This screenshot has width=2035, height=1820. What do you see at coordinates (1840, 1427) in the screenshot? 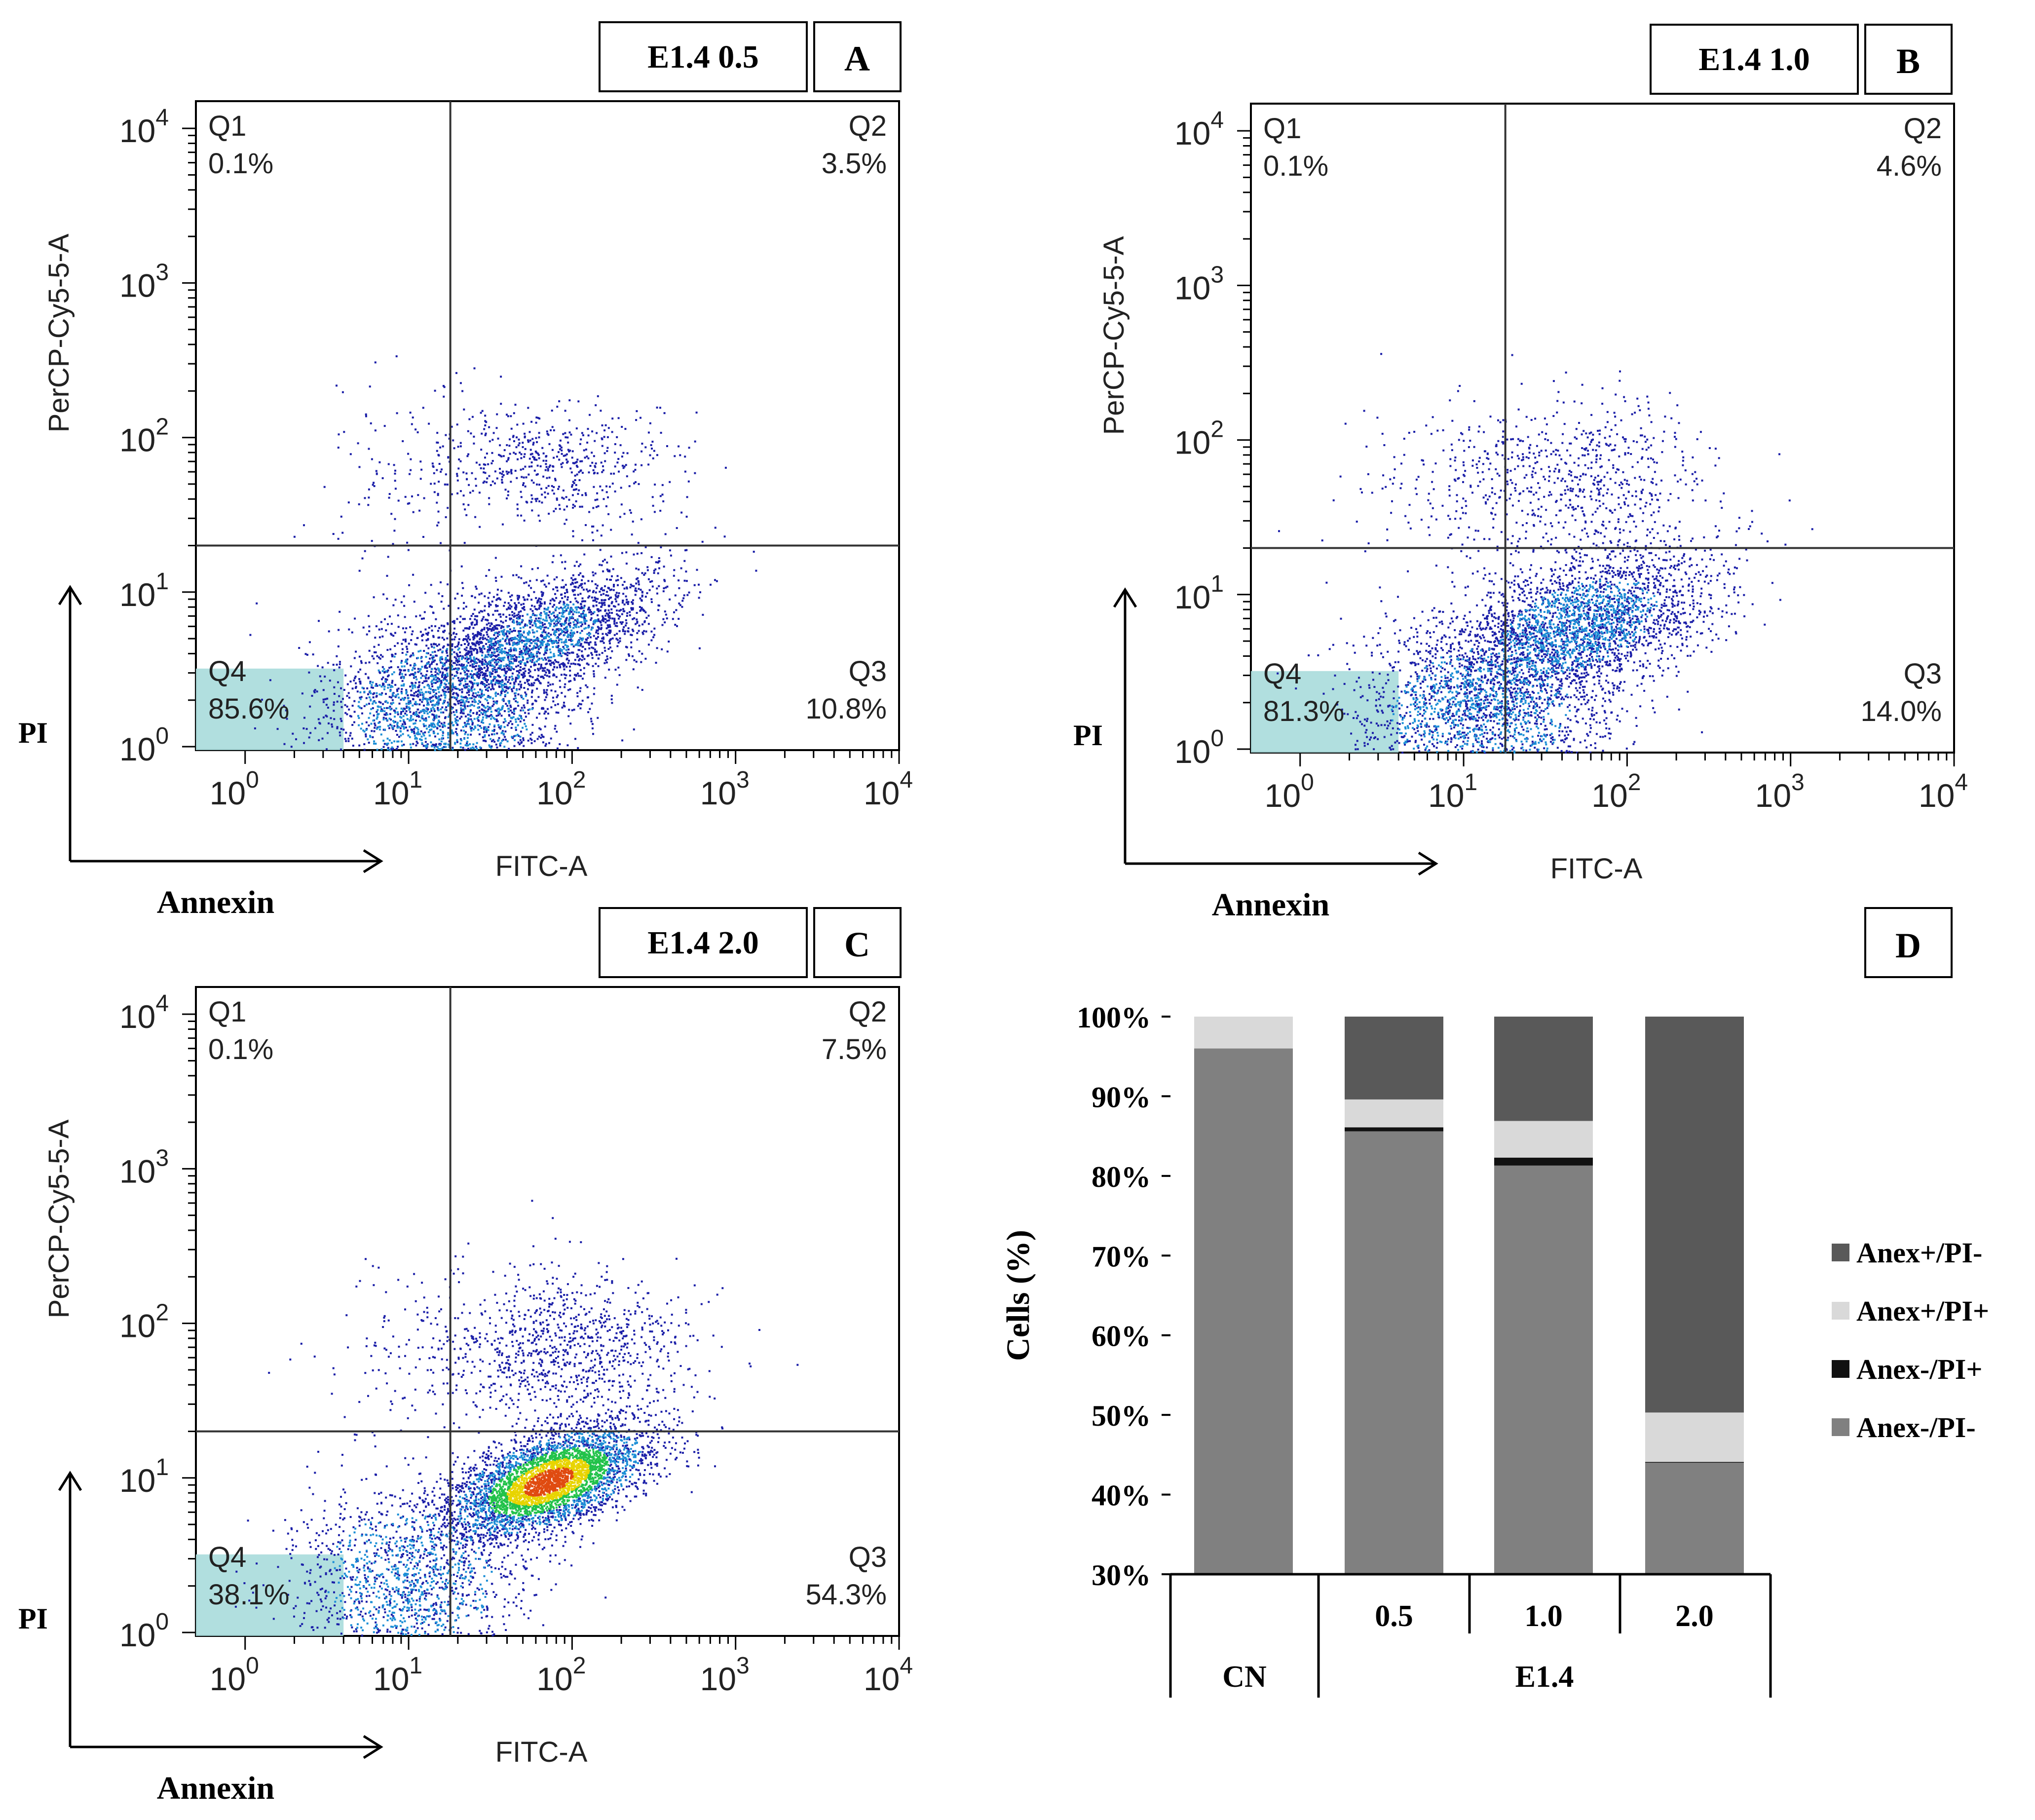
I see `legend-swatch` at bounding box center [1840, 1427].